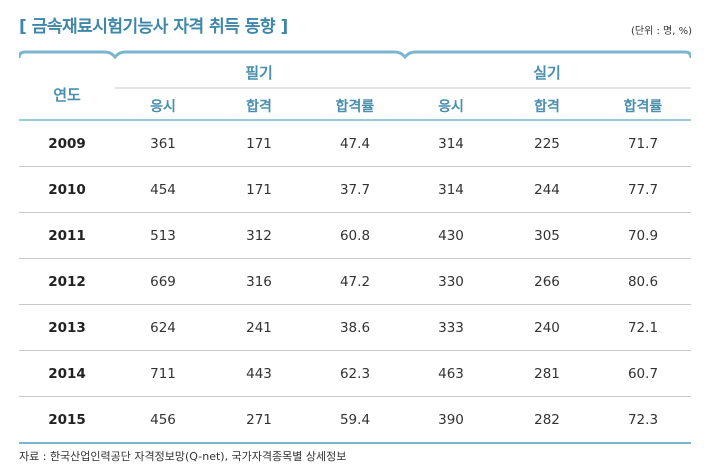 This screenshot has height=470, width=709. What do you see at coordinates (259, 107) in the screenshot?
I see `header-written-pass: 합격` at bounding box center [259, 107].